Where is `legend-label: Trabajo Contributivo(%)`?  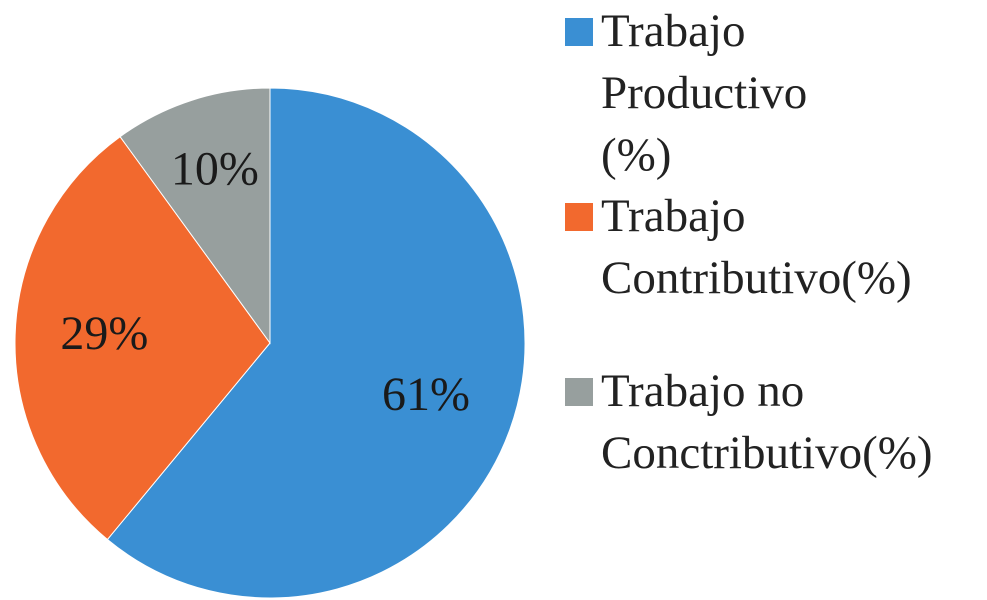 legend-label: Trabajo Contributivo(%) is located at coordinates (756, 247).